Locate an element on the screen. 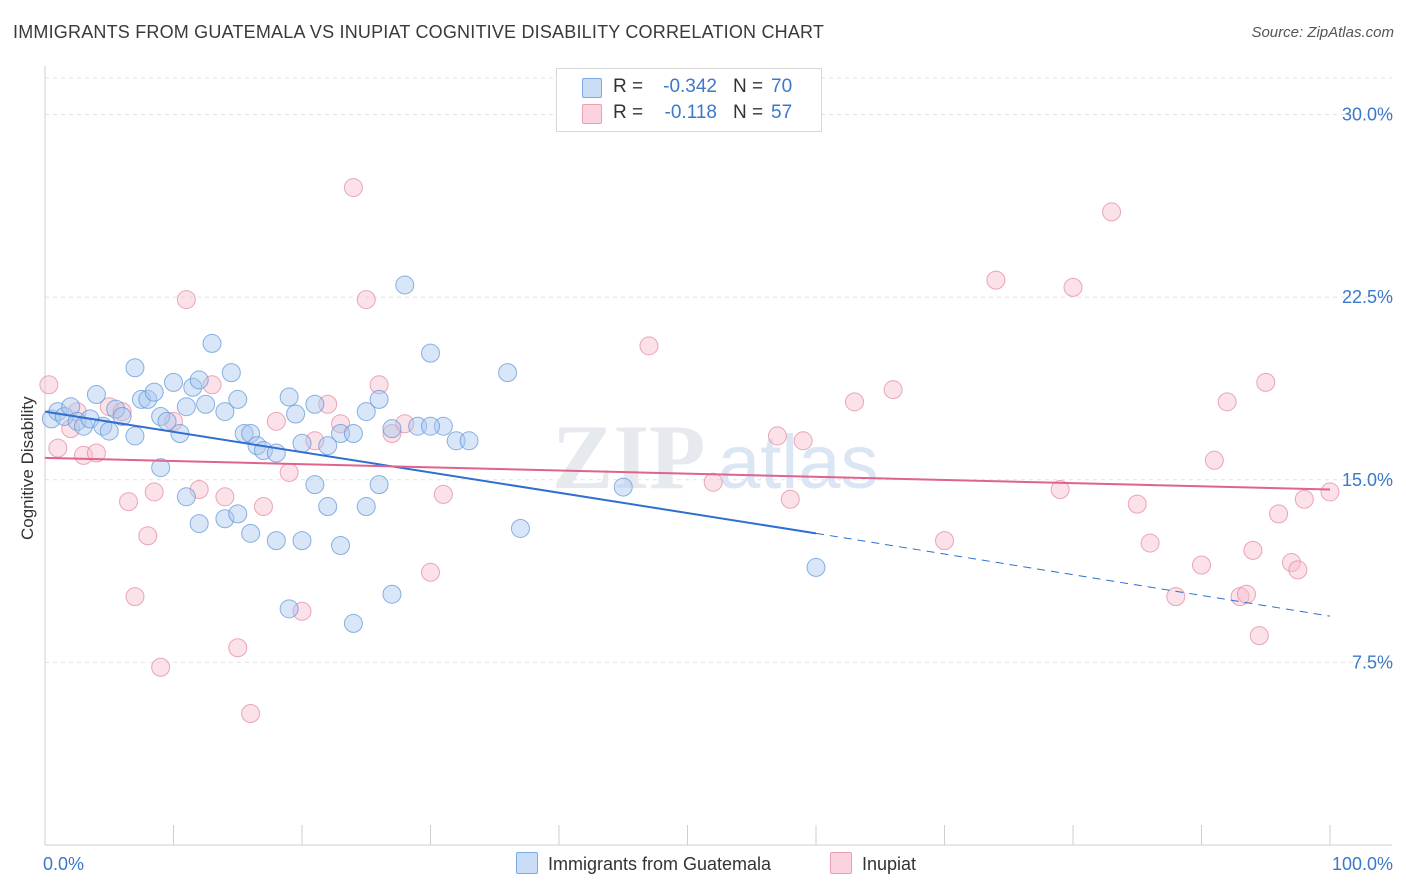 The height and width of the screenshot is (892, 1406). legend-r-label: R = is located at coordinates (628, 112).